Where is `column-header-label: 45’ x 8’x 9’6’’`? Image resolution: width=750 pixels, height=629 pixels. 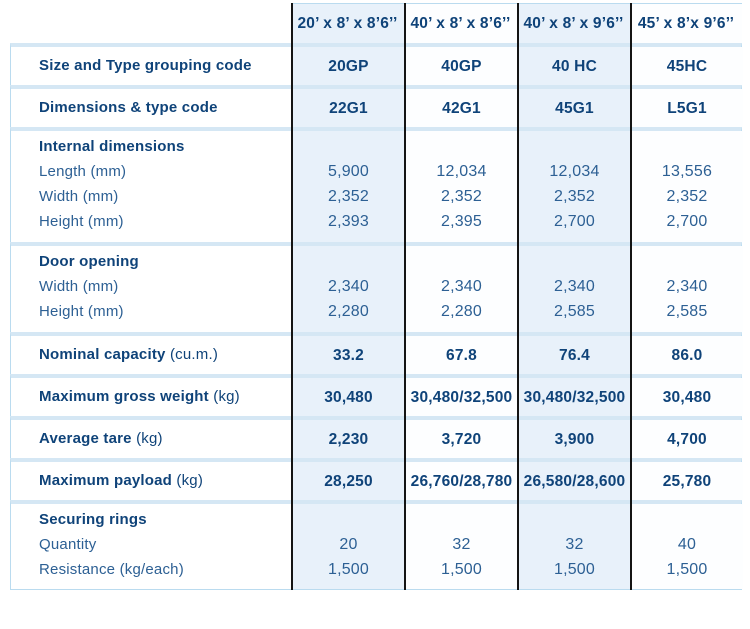 column-header-label: 45’ x 8’x 9’6’’ is located at coordinates (686, 23).